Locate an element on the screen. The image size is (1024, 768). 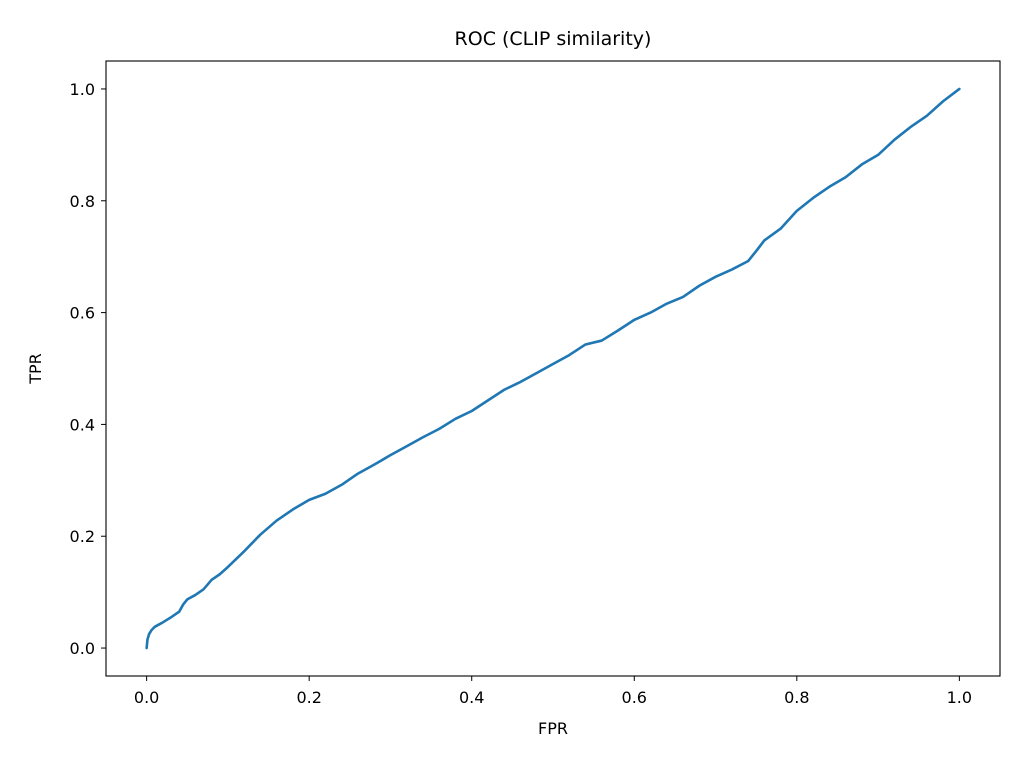
y-tick-label: 1.0 is located at coordinates (82, 89).